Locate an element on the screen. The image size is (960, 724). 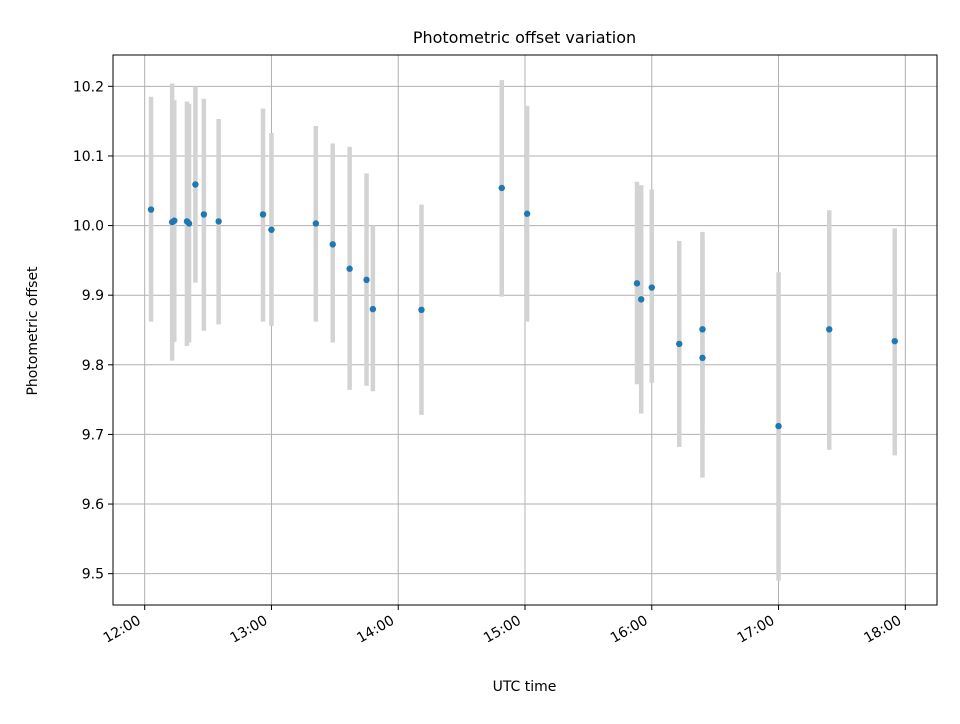
y-tick-label: 9.9 is located at coordinates (93, 296).